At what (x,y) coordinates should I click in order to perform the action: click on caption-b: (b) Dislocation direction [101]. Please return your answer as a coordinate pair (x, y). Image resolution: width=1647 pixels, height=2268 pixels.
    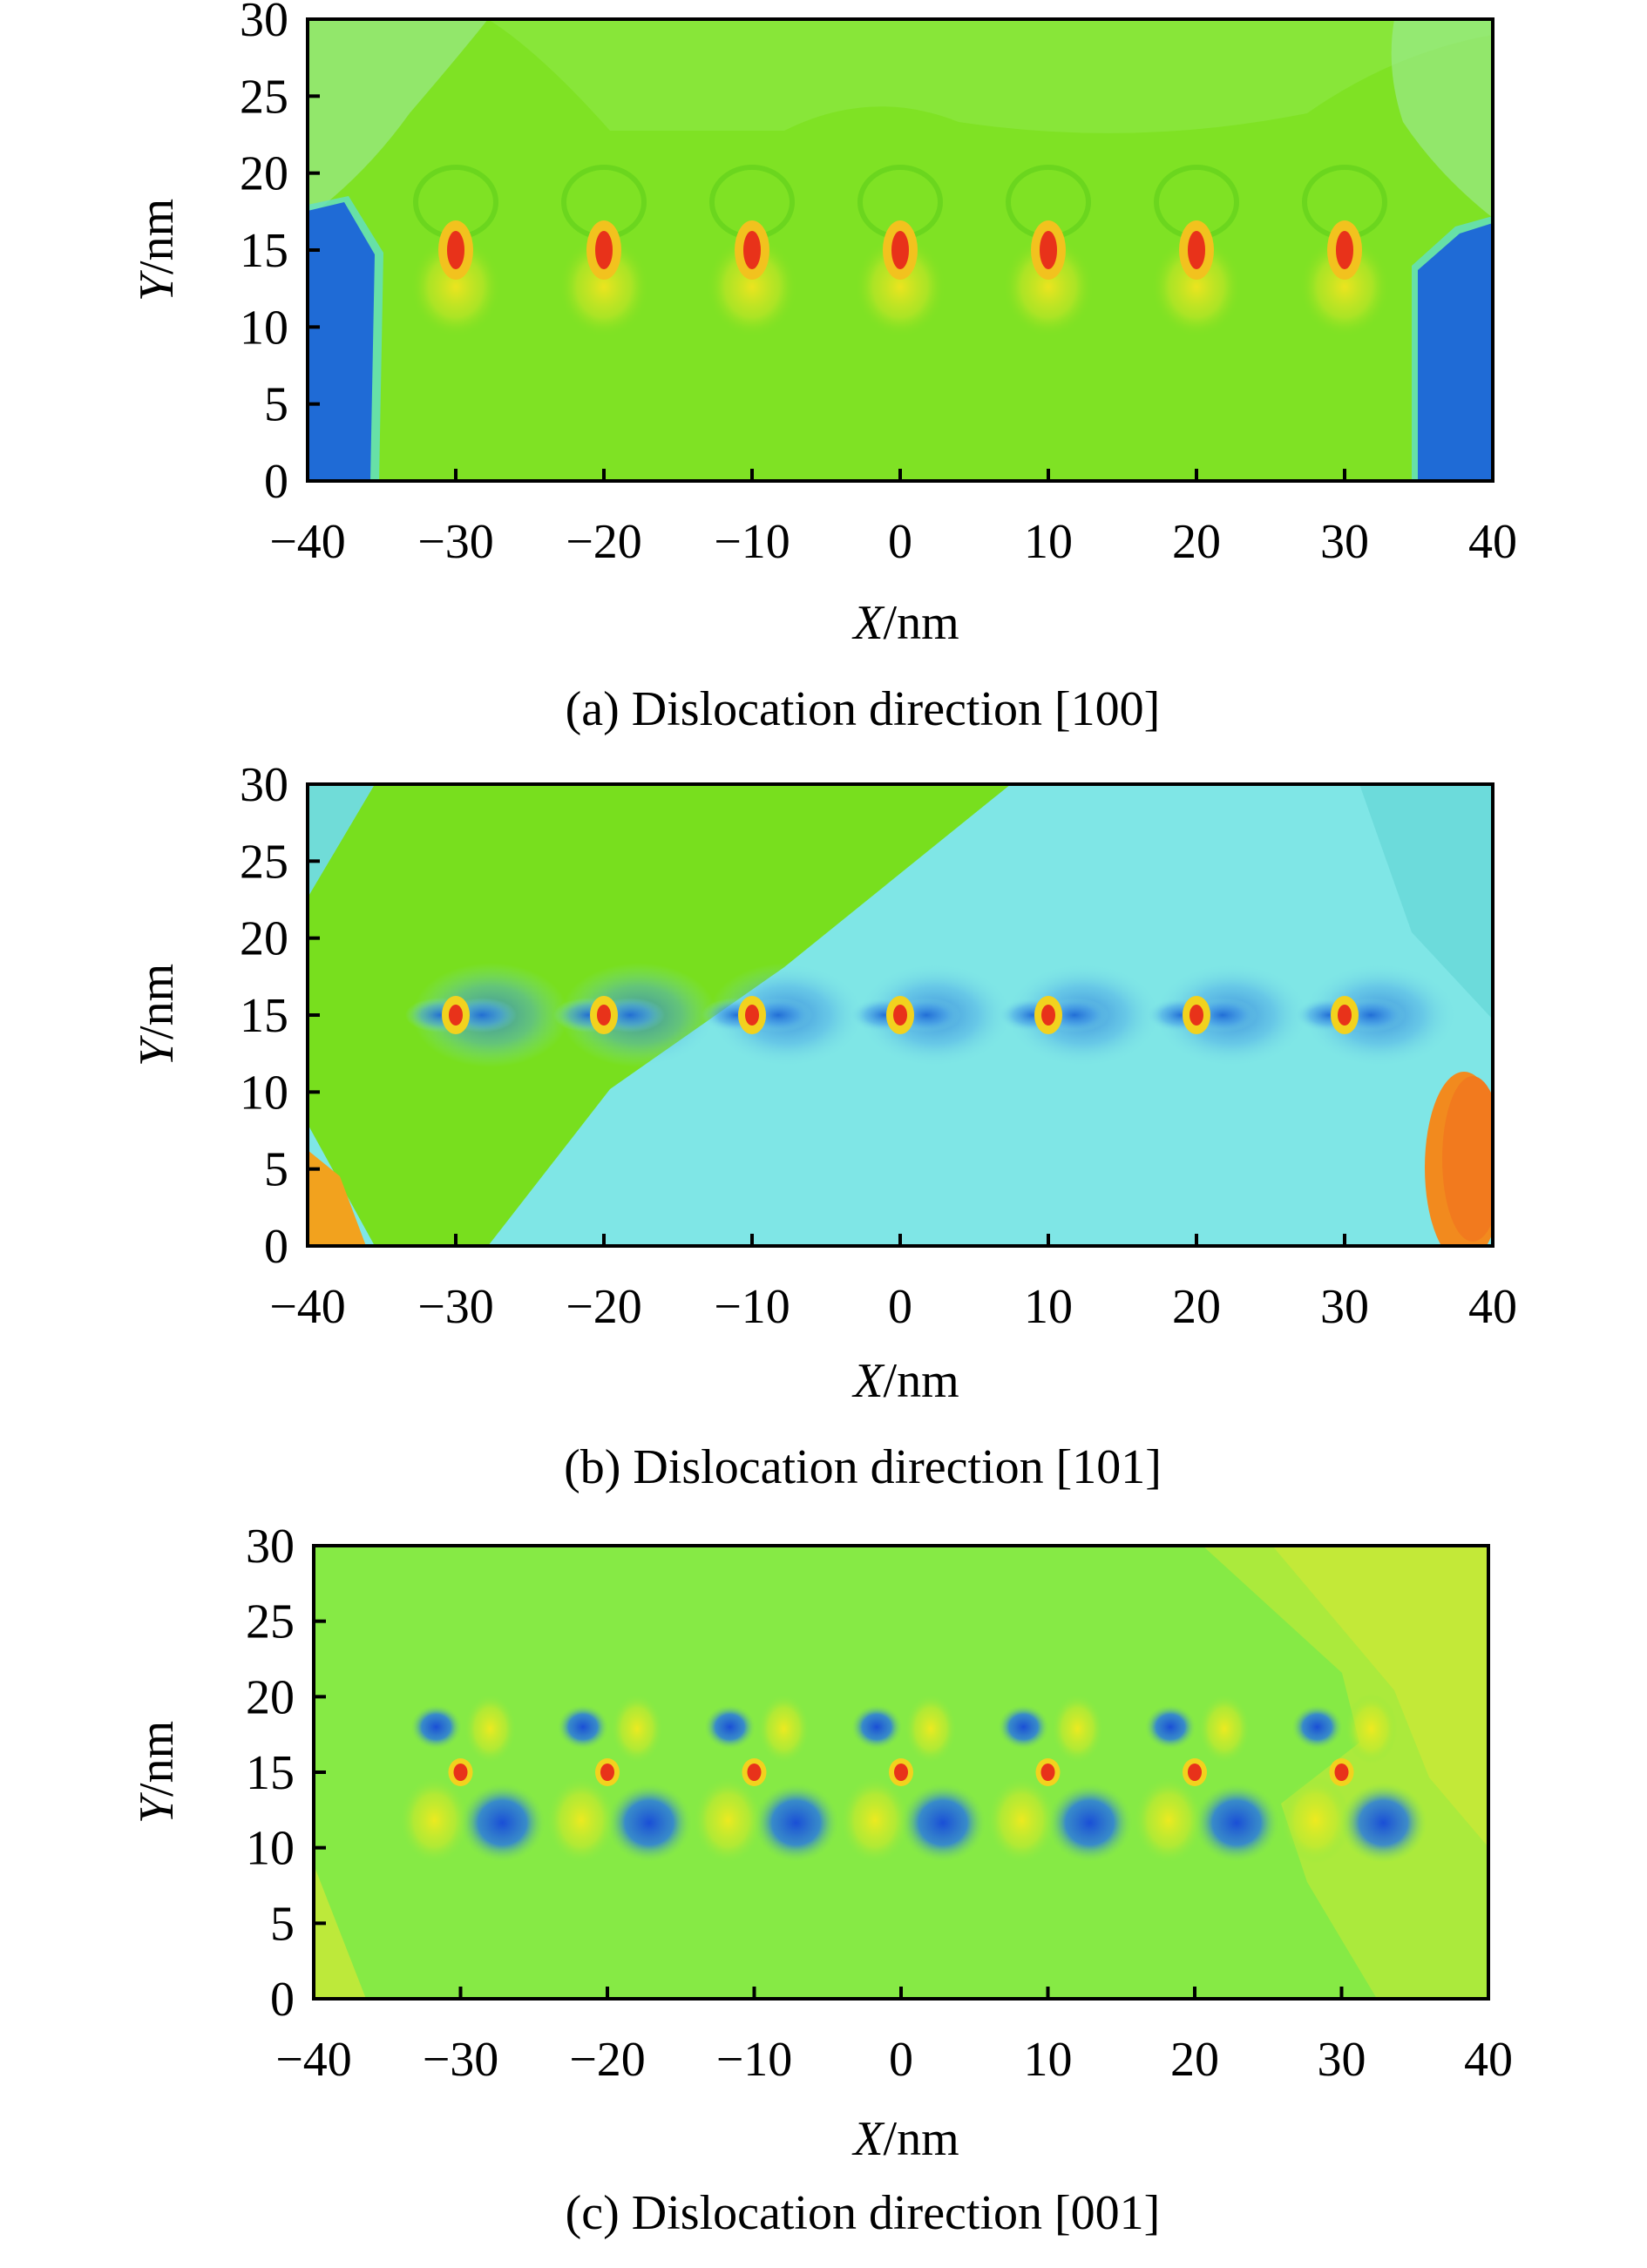
    Looking at the image, I should click on (863, 1467).